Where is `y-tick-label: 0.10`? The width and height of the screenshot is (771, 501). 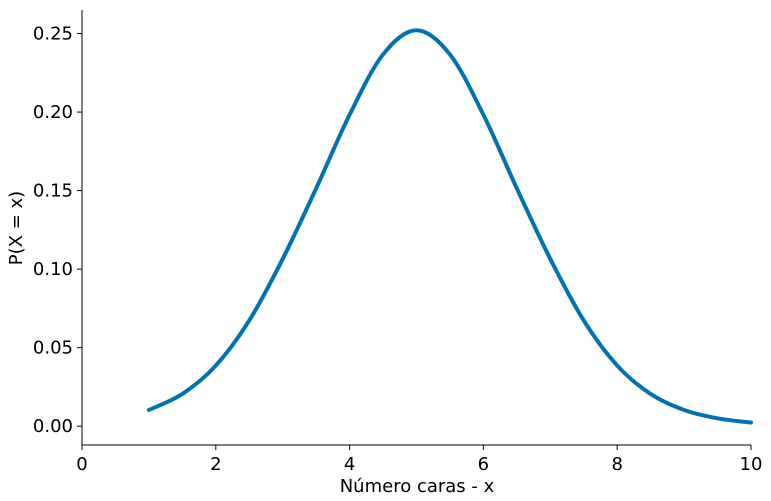
y-tick-label: 0.10 is located at coordinates (53, 269).